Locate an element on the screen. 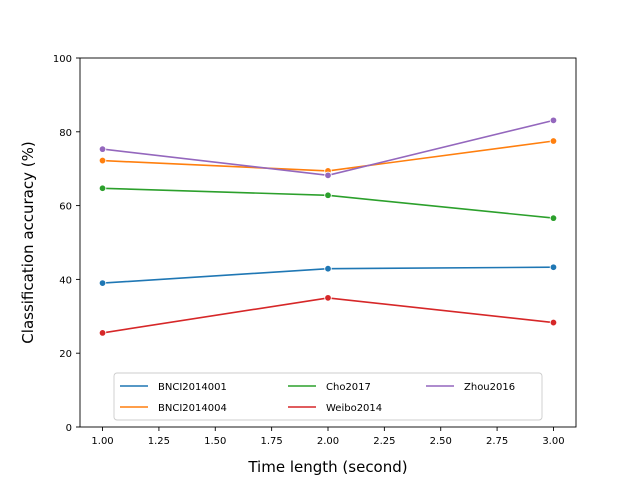  legend-label-bnci2014004: BNCI2014004 is located at coordinates (192, 408).